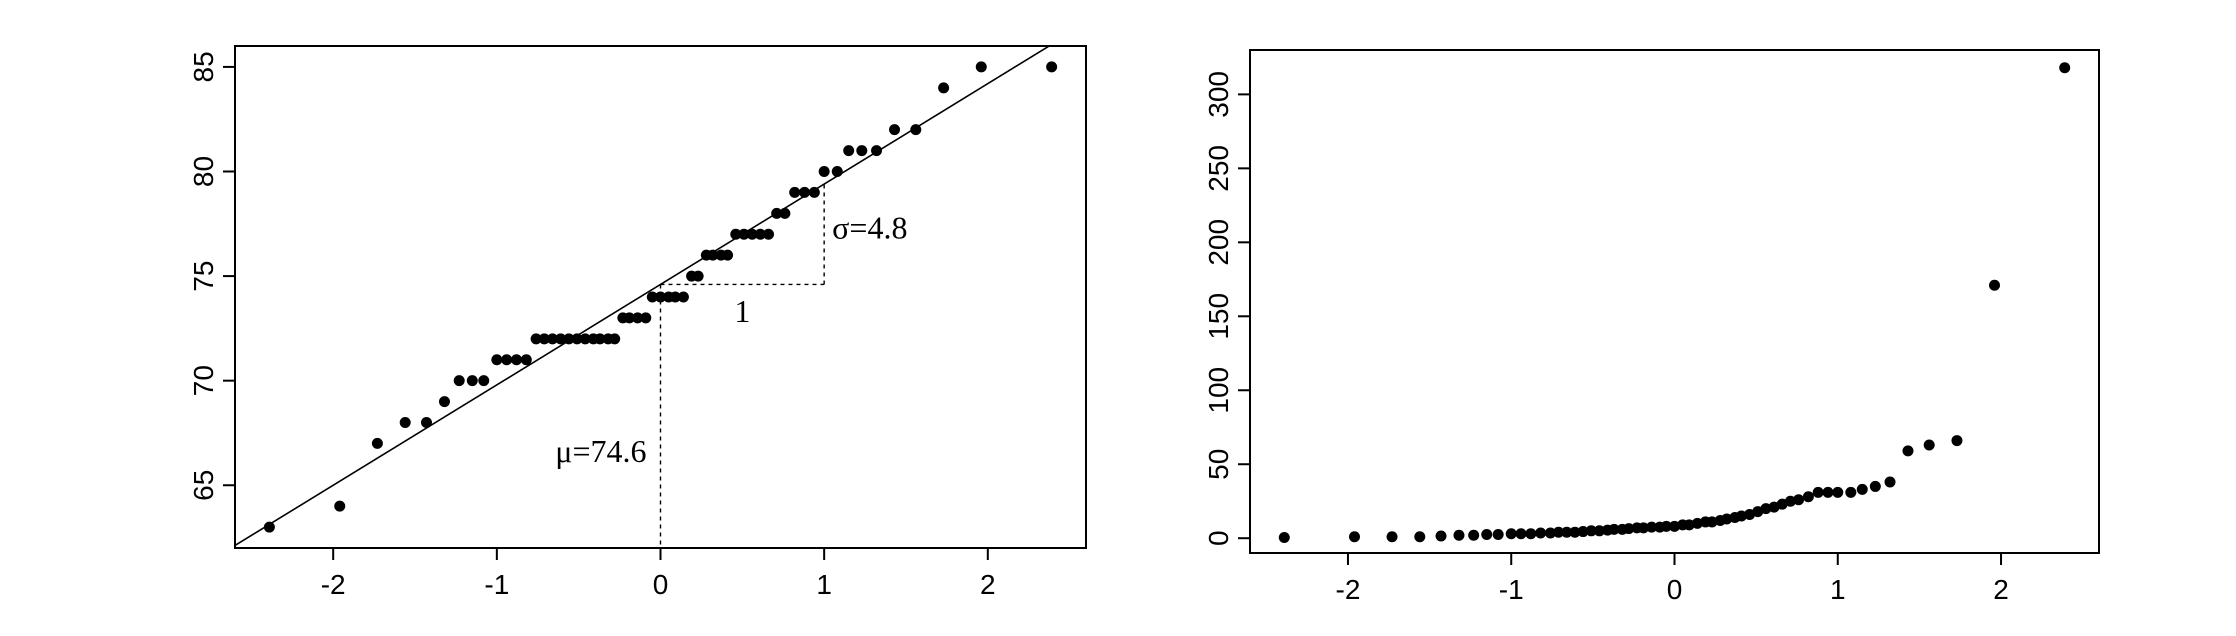 This screenshot has width=2236, height=636. I want to click on x-tick-label: 0, so click(1675, 589).